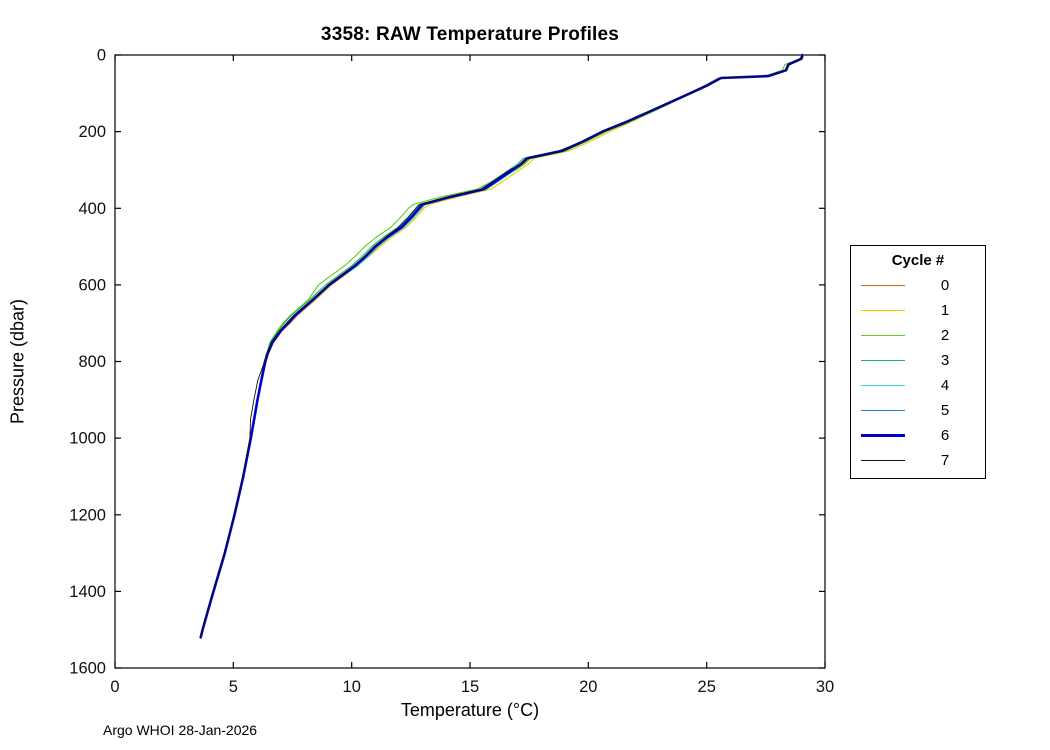 Image resolution: width=1050 pixels, height=750 pixels. Describe the element at coordinates (470, 34) in the screenshot. I see `chart-title: 3358: RAW Temperature Profiles` at that location.